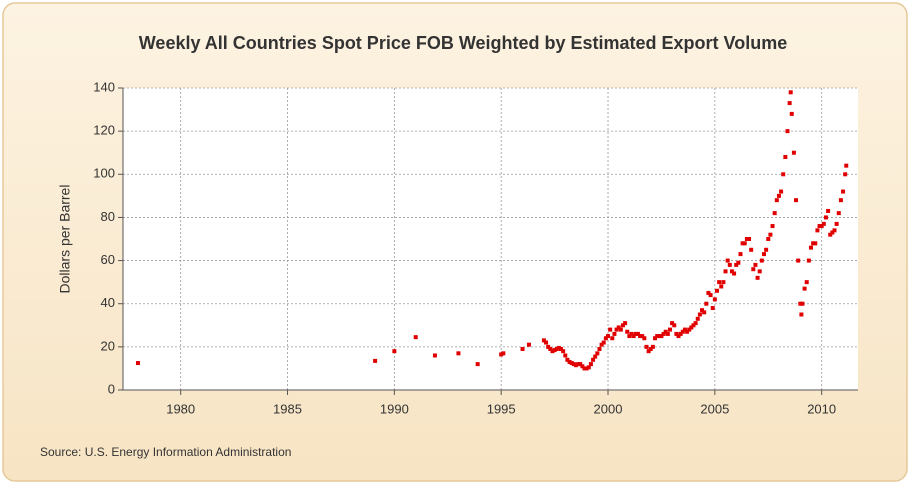 Image resolution: width=913 pixels, height=489 pixels. What do you see at coordinates (108, 345) in the screenshot?
I see `y-tick-label: 20` at bounding box center [108, 345].